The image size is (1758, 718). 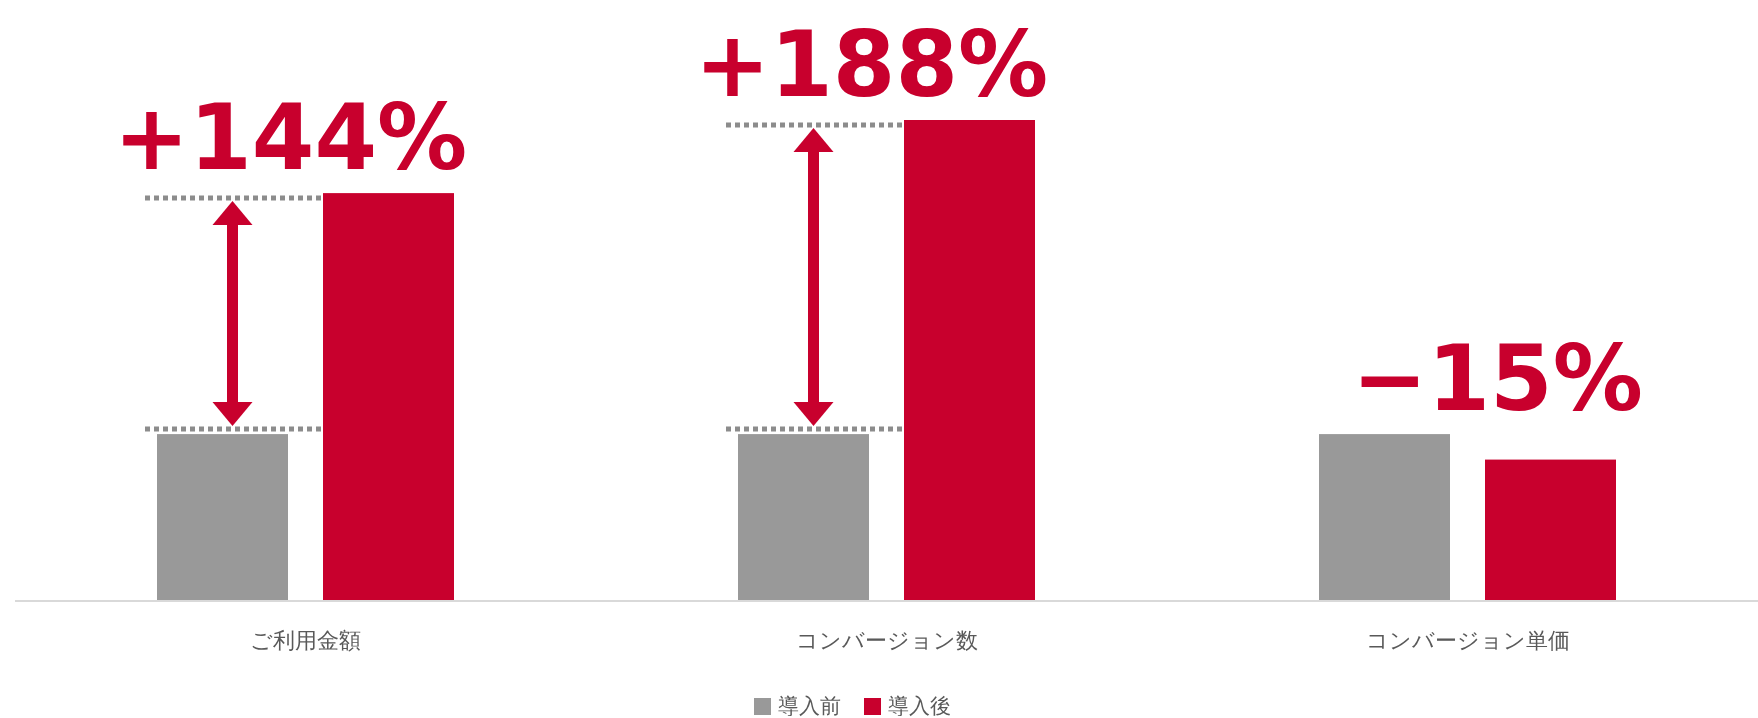 What do you see at coordinates (305, 640) in the screenshot?
I see `x-tick-label: ご利用金額` at bounding box center [305, 640].